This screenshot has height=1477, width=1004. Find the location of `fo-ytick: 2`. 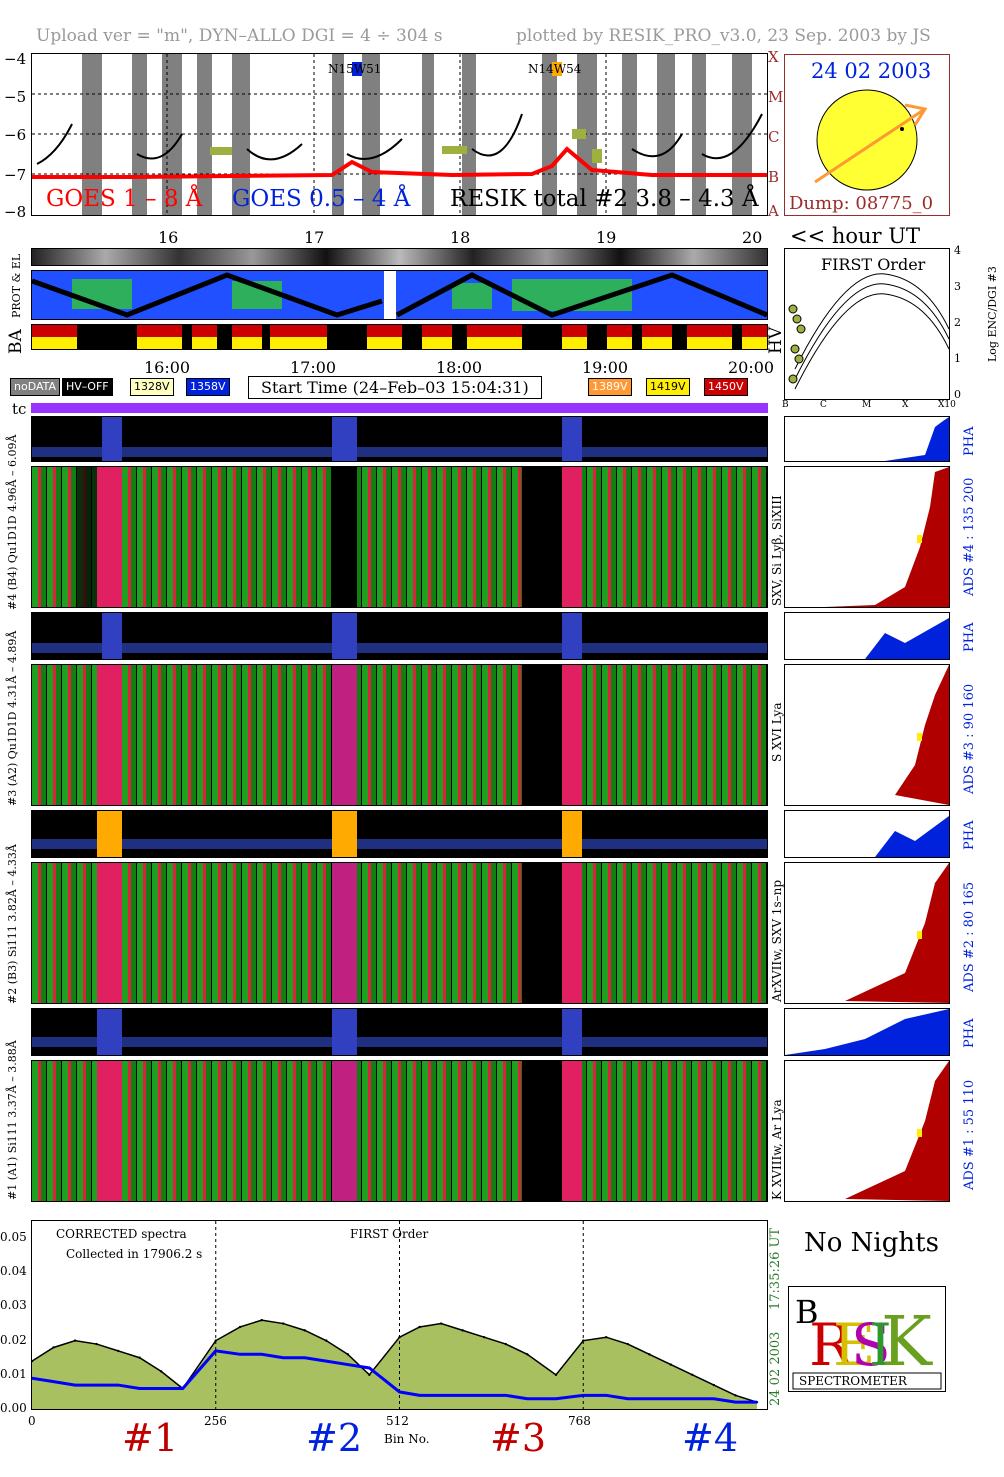

fo-ytick: 2 is located at coordinates (957, 322).